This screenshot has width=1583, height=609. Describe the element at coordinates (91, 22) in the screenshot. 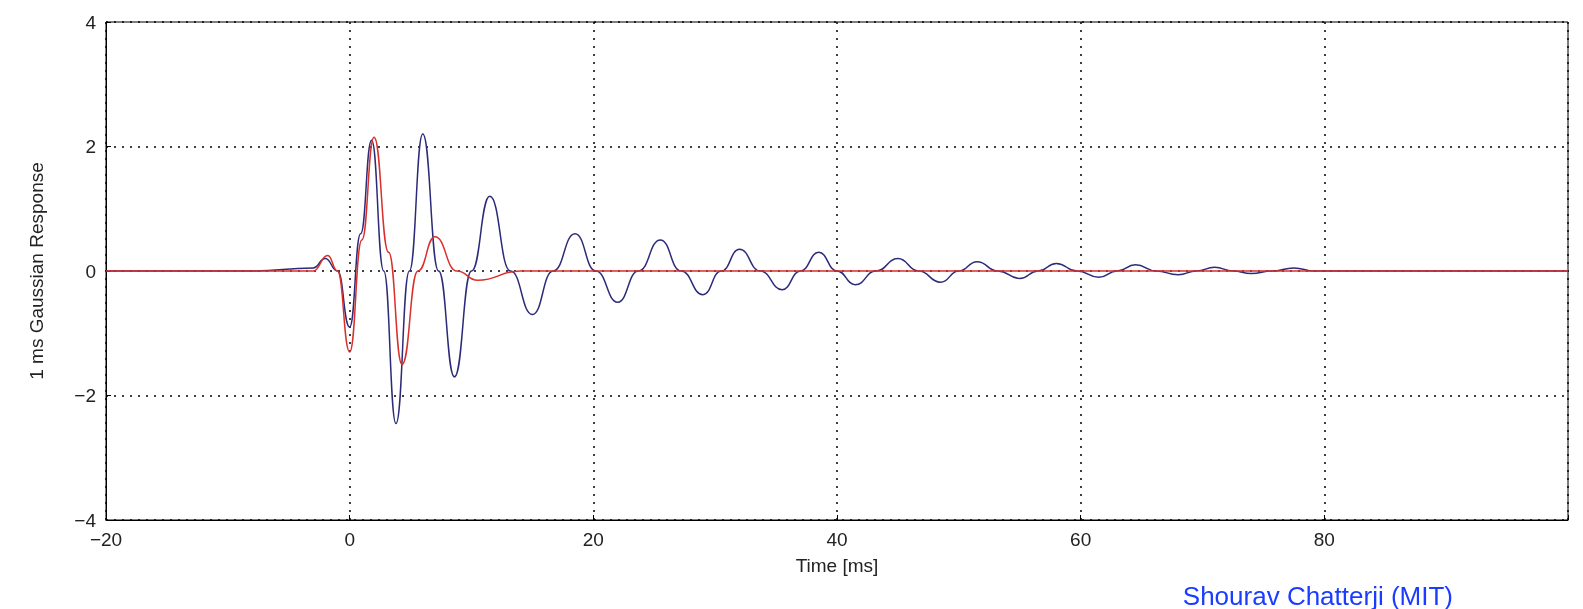

I see `y-tick-label: 4` at that location.